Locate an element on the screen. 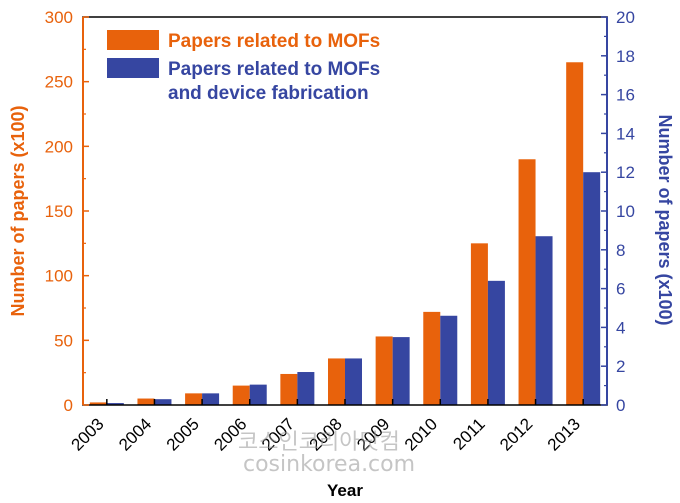  x-tick-label: 2011 is located at coordinates (468, 433).